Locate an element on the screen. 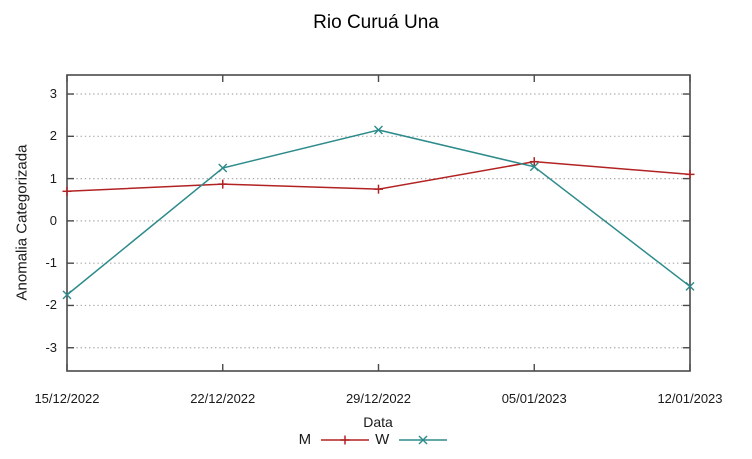 This screenshot has height=459, width=752. y-tick-label: -3 is located at coordinates (51, 347).